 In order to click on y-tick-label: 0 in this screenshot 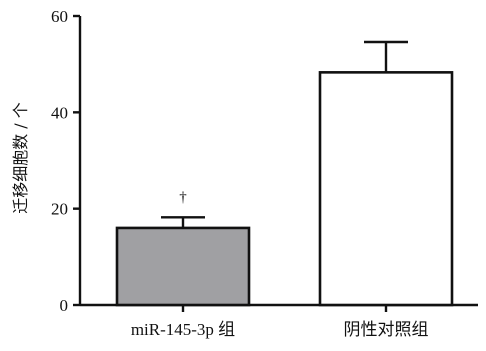, I will do `click(64, 305)`.